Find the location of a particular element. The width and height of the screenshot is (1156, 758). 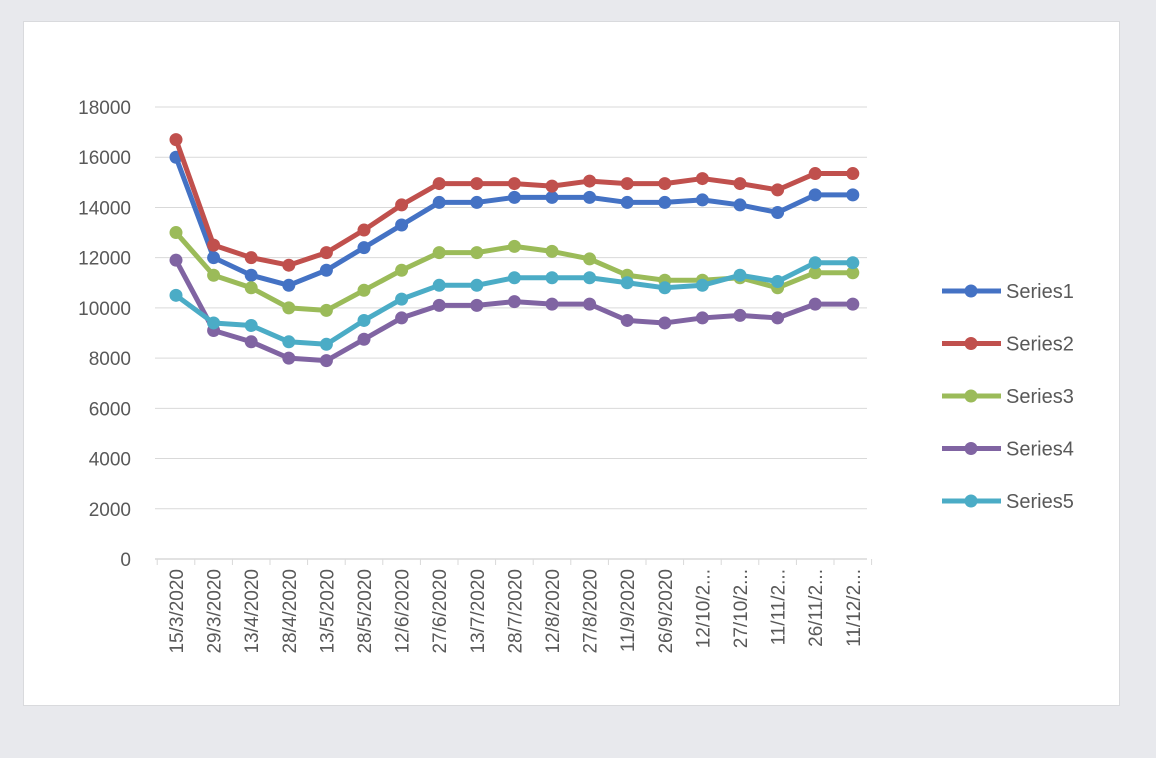

legend: Series1 Series2 Series3 Series4 Series5 is located at coordinates (1008, 397).